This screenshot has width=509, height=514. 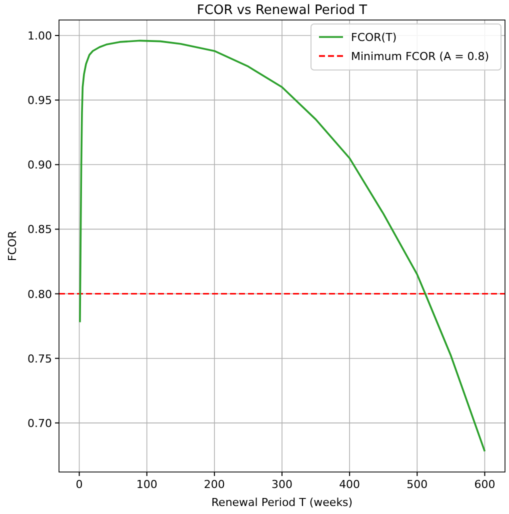 What do you see at coordinates (12, 246) in the screenshot?
I see `y-axis-title: FCOR` at bounding box center [12, 246].